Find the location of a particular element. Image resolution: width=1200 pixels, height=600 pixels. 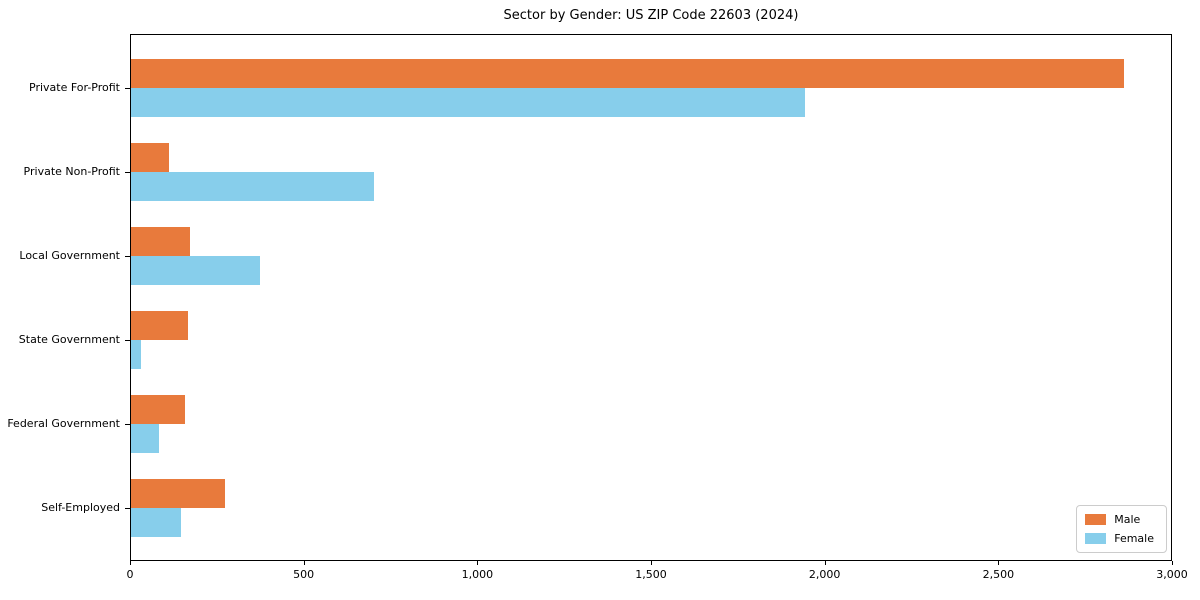

x-tick-label: 0 is located at coordinates (130, 574).